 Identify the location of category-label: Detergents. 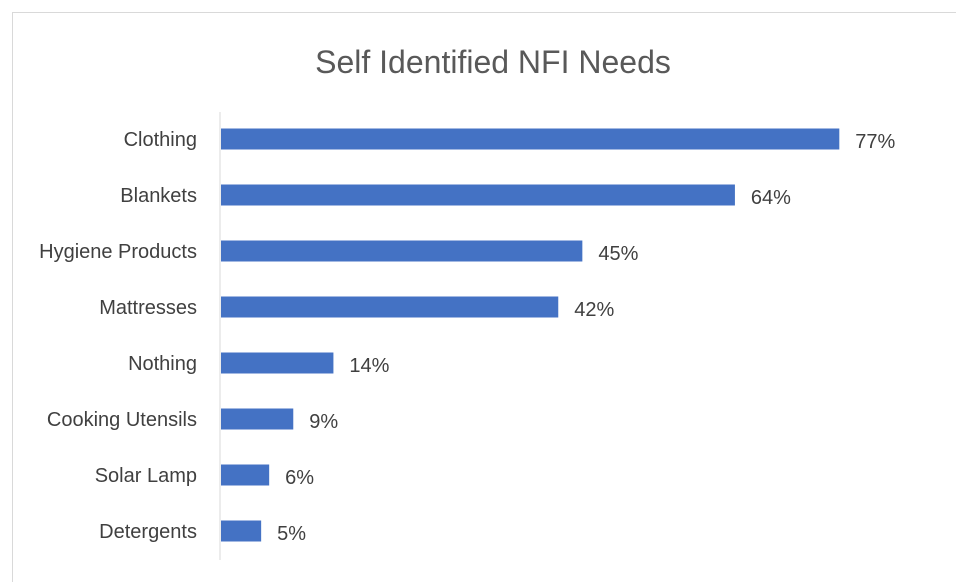
(148, 532).